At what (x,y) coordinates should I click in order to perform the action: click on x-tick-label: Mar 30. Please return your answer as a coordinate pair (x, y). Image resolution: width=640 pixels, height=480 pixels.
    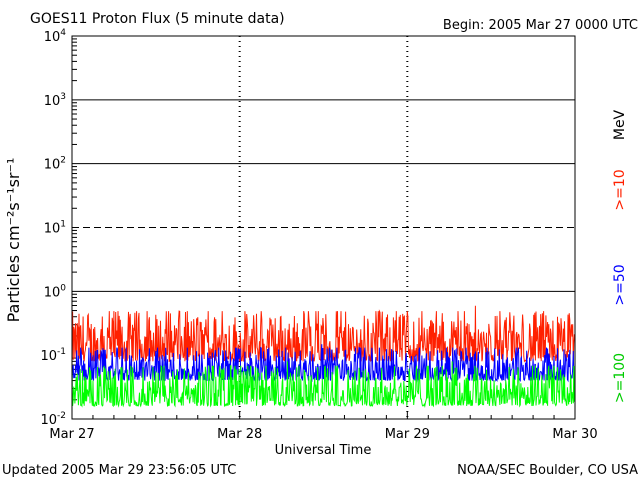
    Looking at the image, I should click on (574, 434).